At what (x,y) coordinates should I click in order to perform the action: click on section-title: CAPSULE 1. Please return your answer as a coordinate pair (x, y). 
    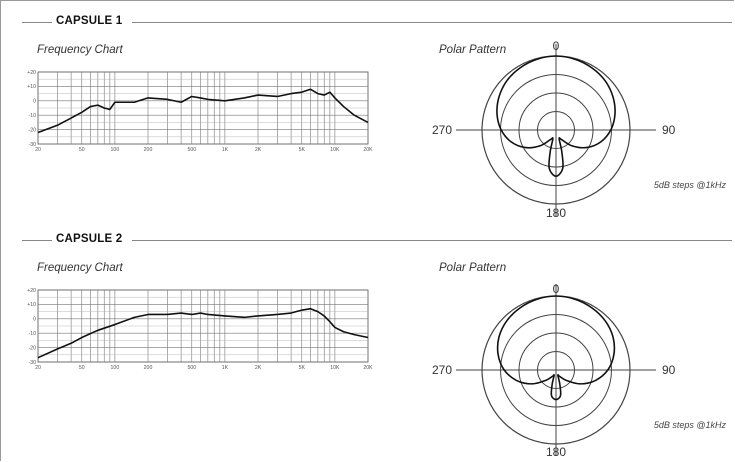
    Looking at the image, I should click on (89, 21).